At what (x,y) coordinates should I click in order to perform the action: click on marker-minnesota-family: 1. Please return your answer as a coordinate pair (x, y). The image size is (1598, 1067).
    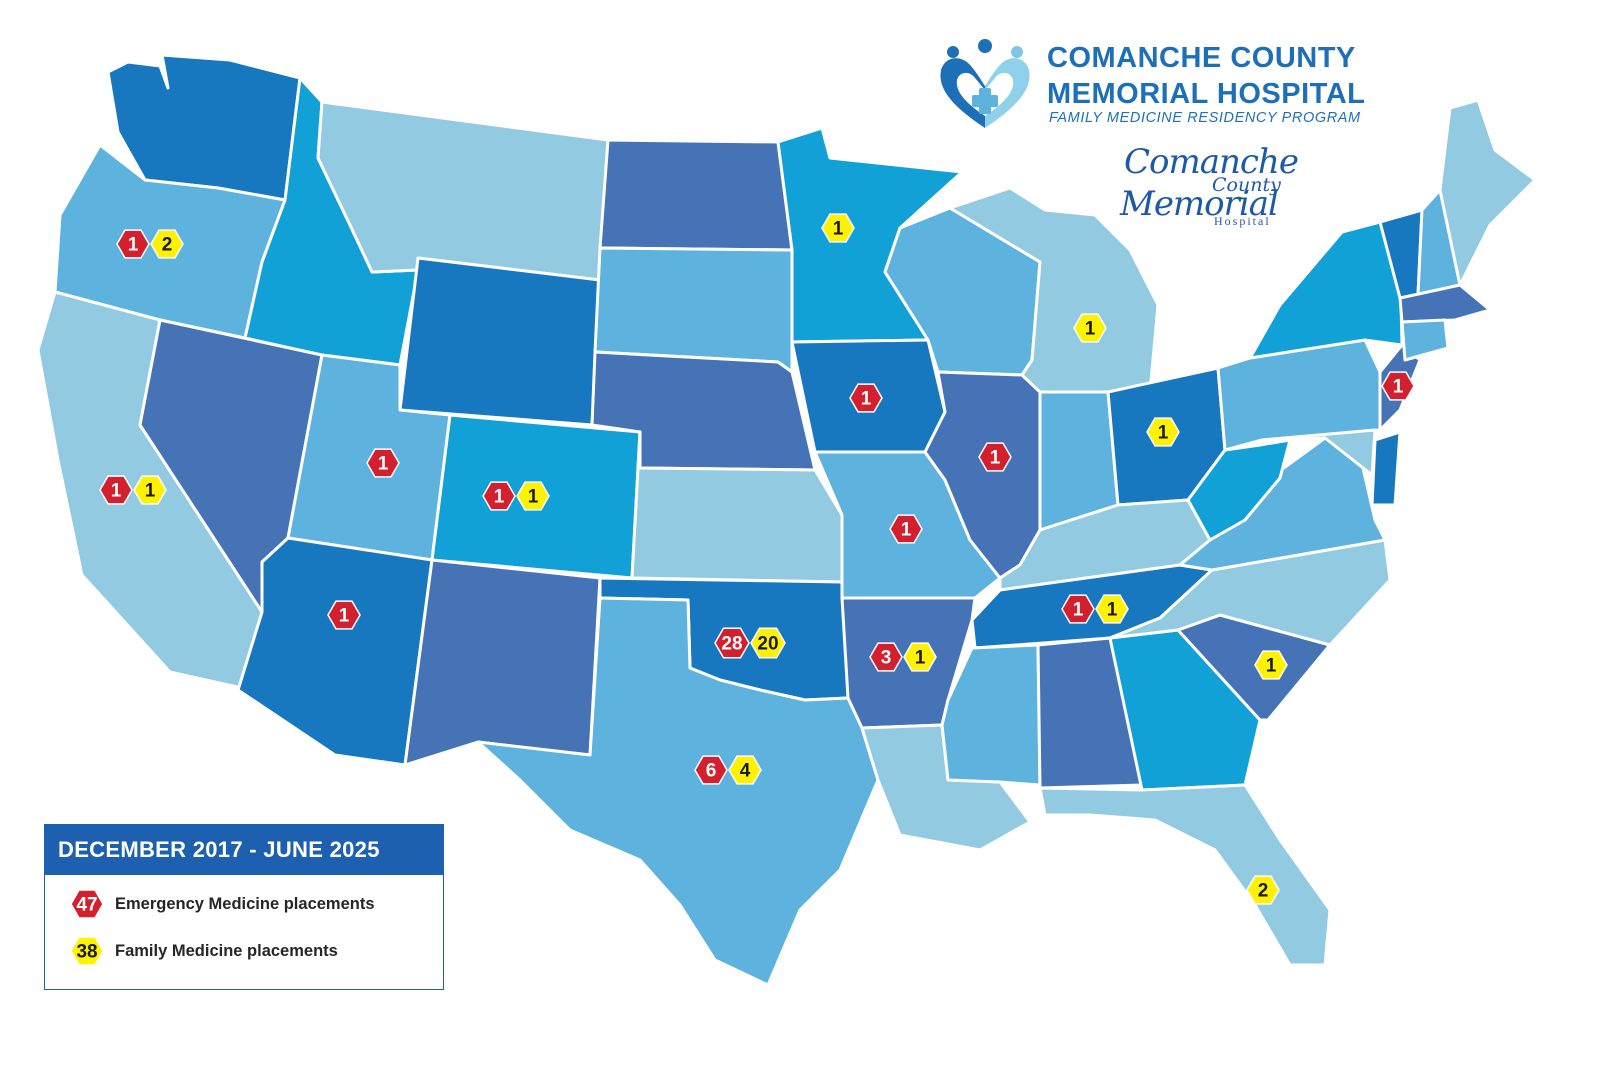
    Looking at the image, I should click on (838, 228).